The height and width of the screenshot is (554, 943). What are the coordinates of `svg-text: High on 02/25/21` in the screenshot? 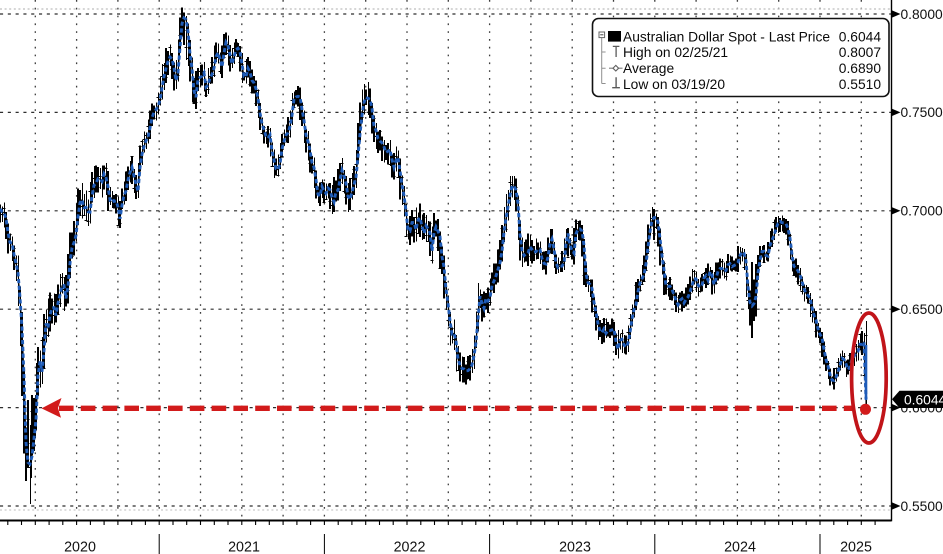 It's located at (675, 52).